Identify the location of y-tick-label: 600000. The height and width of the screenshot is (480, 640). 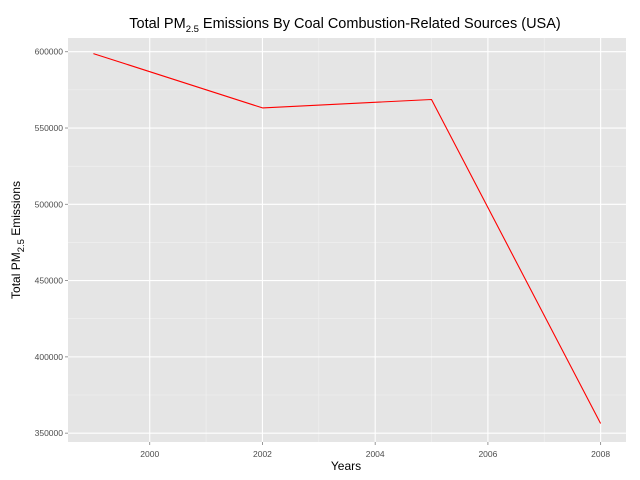
(49, 52).